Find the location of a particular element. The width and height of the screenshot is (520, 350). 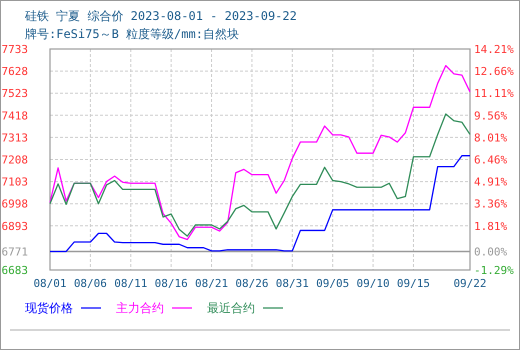

x-tick-label: 08/21 is located at coordinates (211, 283).